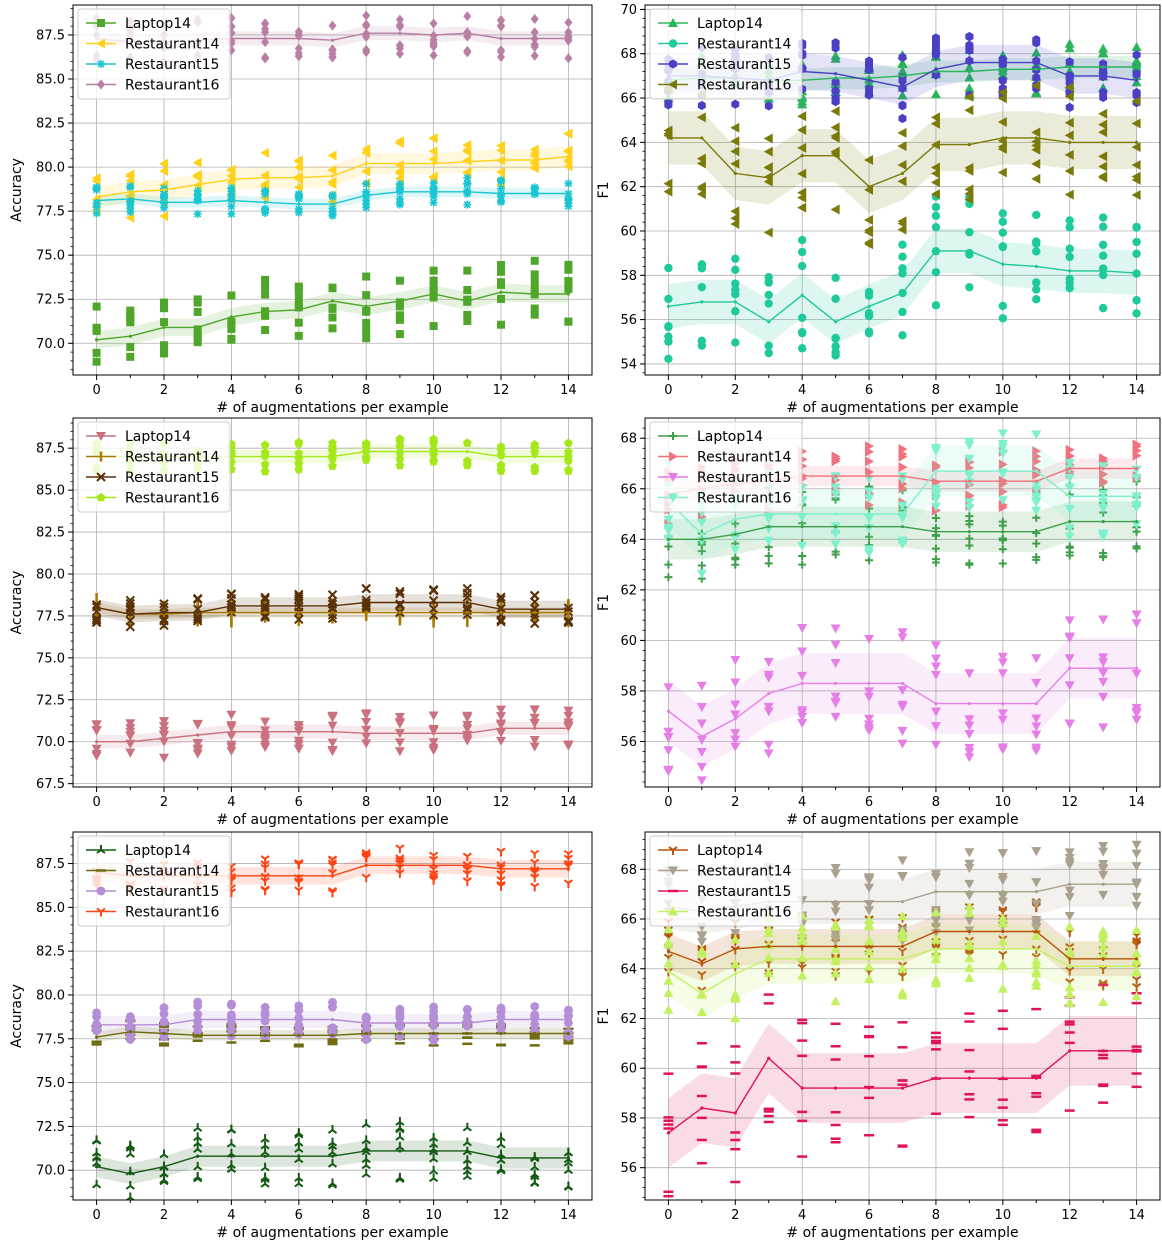 The image size is (1162, 1242). Describe the element at coordinates (50, 908) in the screenshot. I see `y-tick-label: 85.0` at that location.